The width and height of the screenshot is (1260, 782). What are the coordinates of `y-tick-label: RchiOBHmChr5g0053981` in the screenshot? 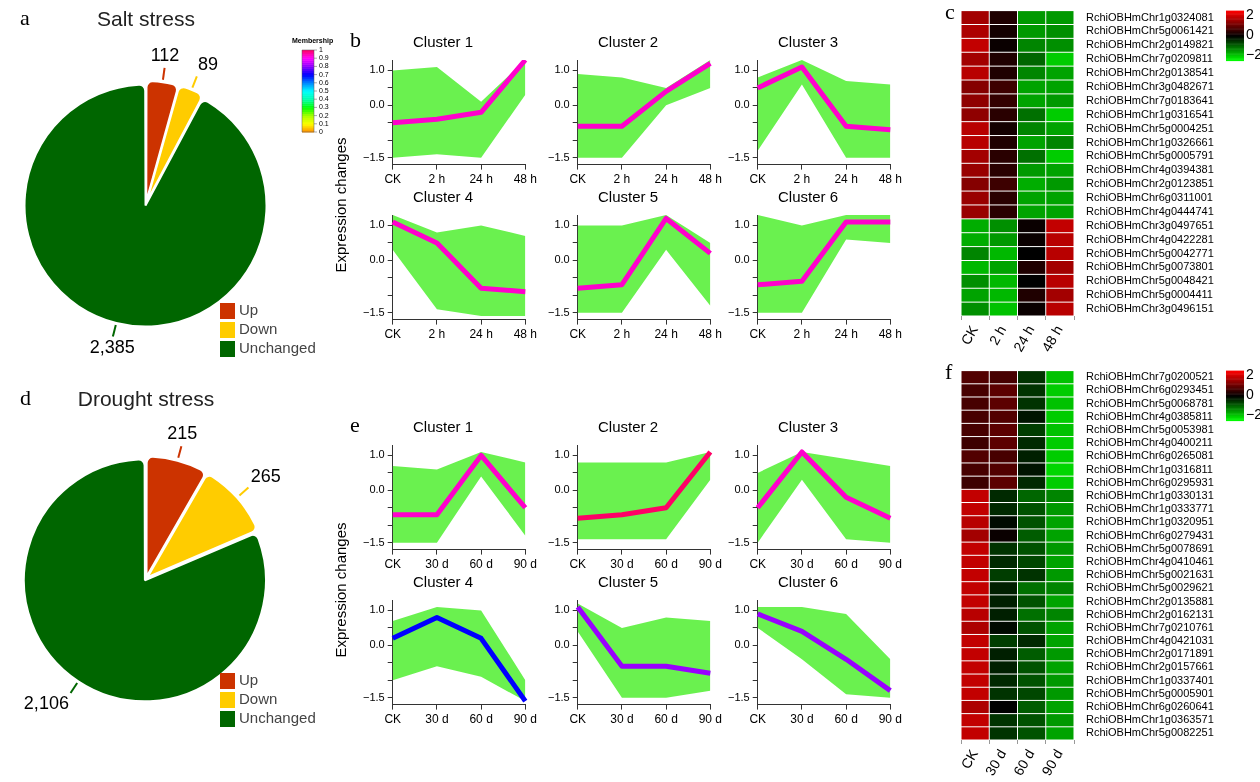 It's located at (1150, 429).